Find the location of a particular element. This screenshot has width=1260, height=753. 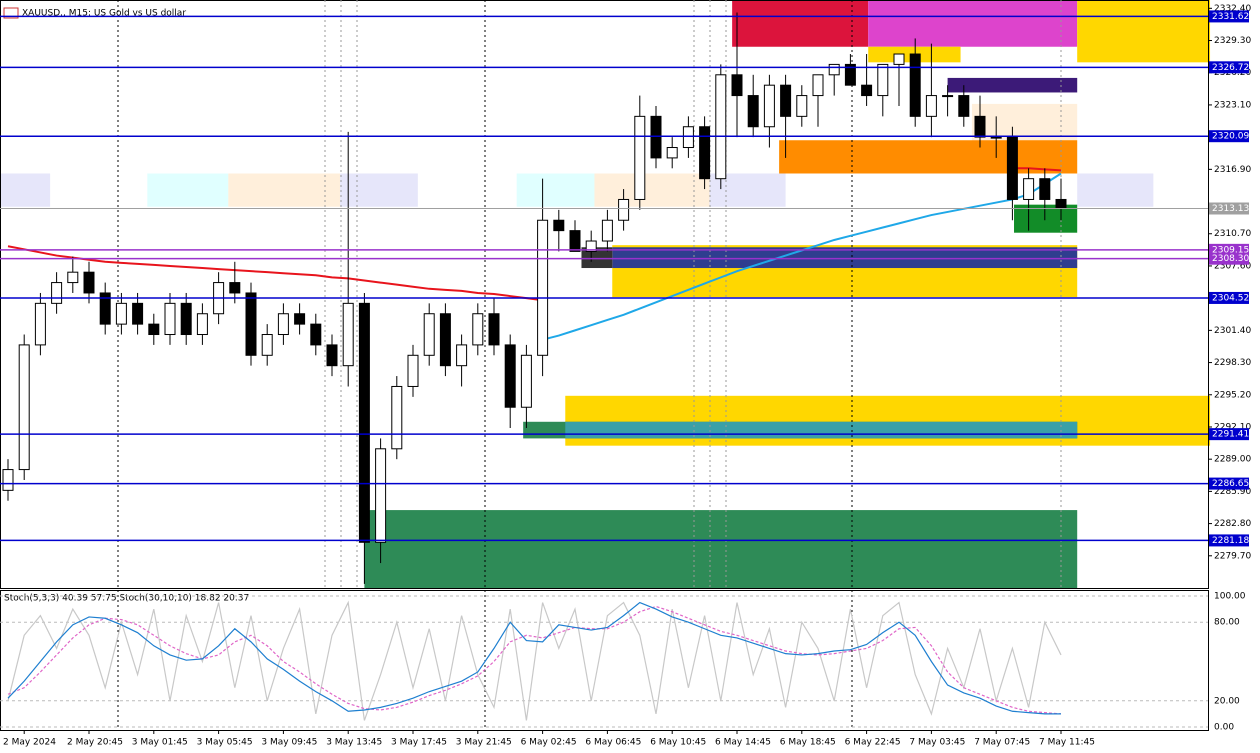

x-tick-label: 2 May 2024 is located at coordinates (29, 743).